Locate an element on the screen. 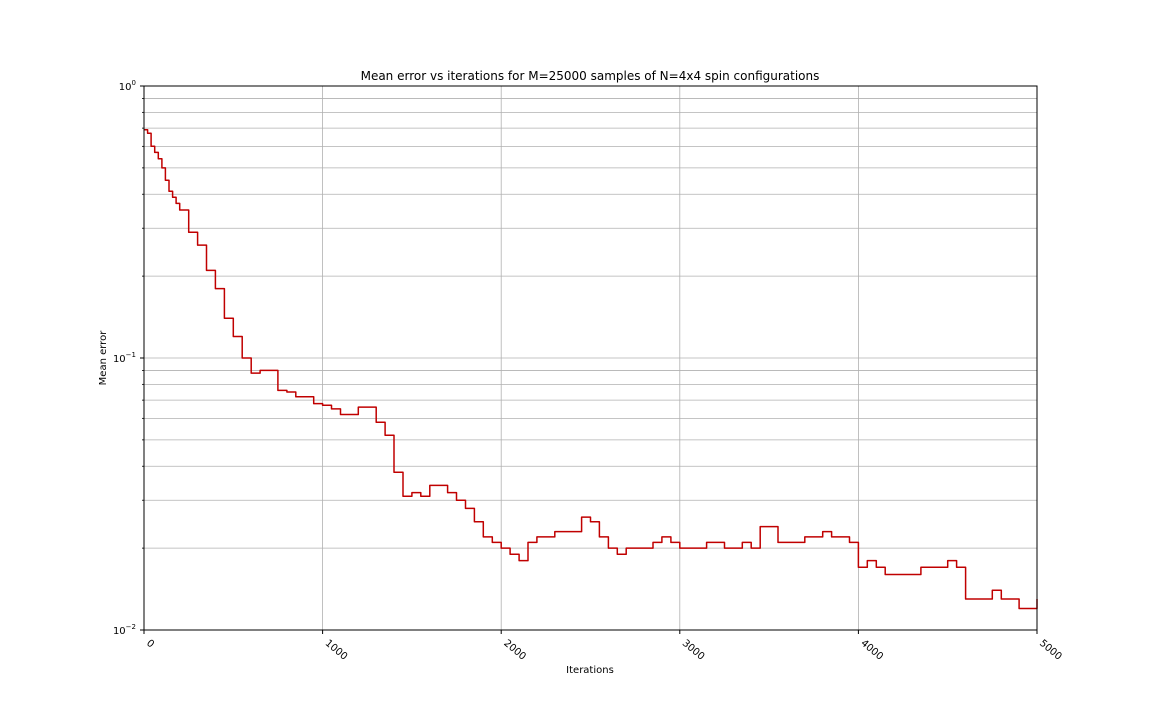  y-tick-label: 10⁻¹ is located at coordinates (124, 358).